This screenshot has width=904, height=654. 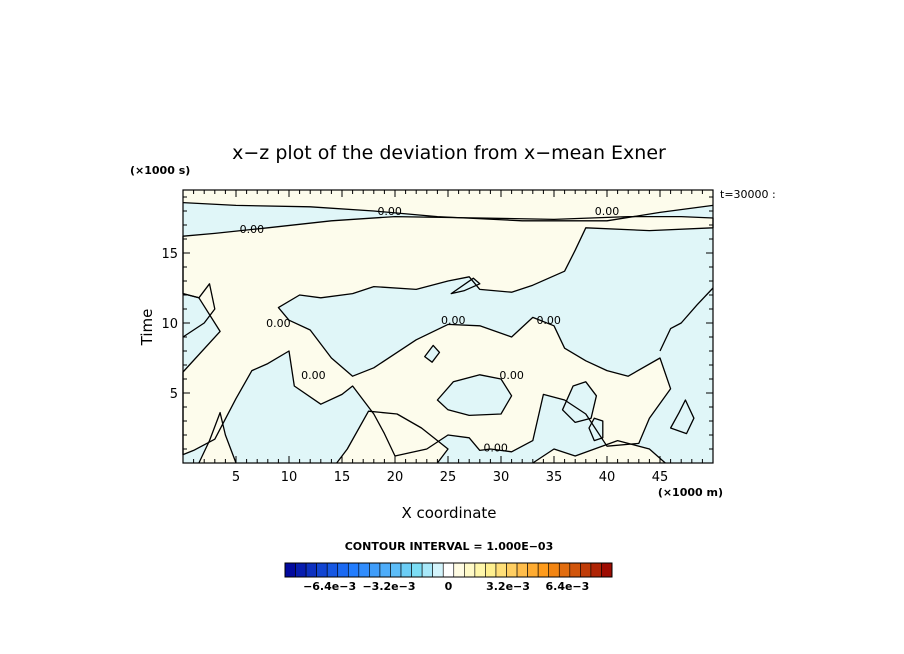 I want to click on region-neg-island-g, so click(x=465, y=286).